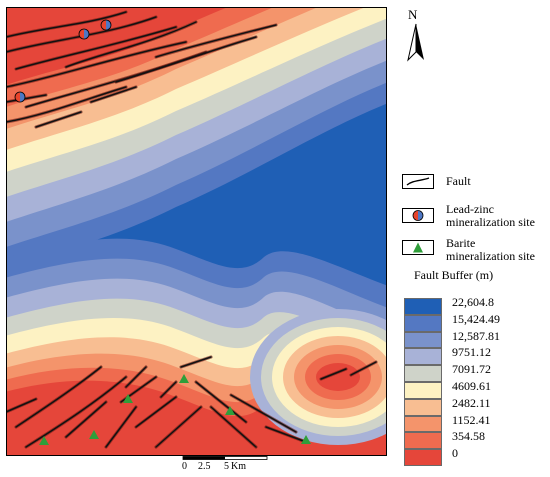 This screenshot has width=550, height=477. What do you see at coordinates (415, 42) in the screenshot?
I see `north-arrow-icon` at bounding box center [415, 42].